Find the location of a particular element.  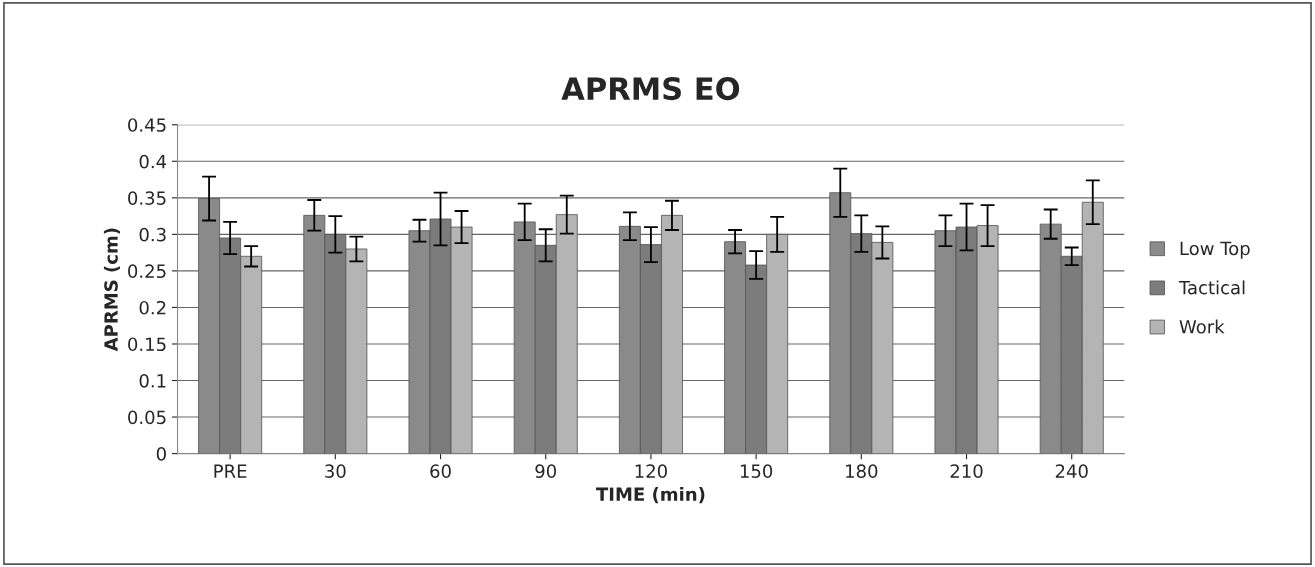

x-tick-label: 180 is located at coordinates (862, 471).